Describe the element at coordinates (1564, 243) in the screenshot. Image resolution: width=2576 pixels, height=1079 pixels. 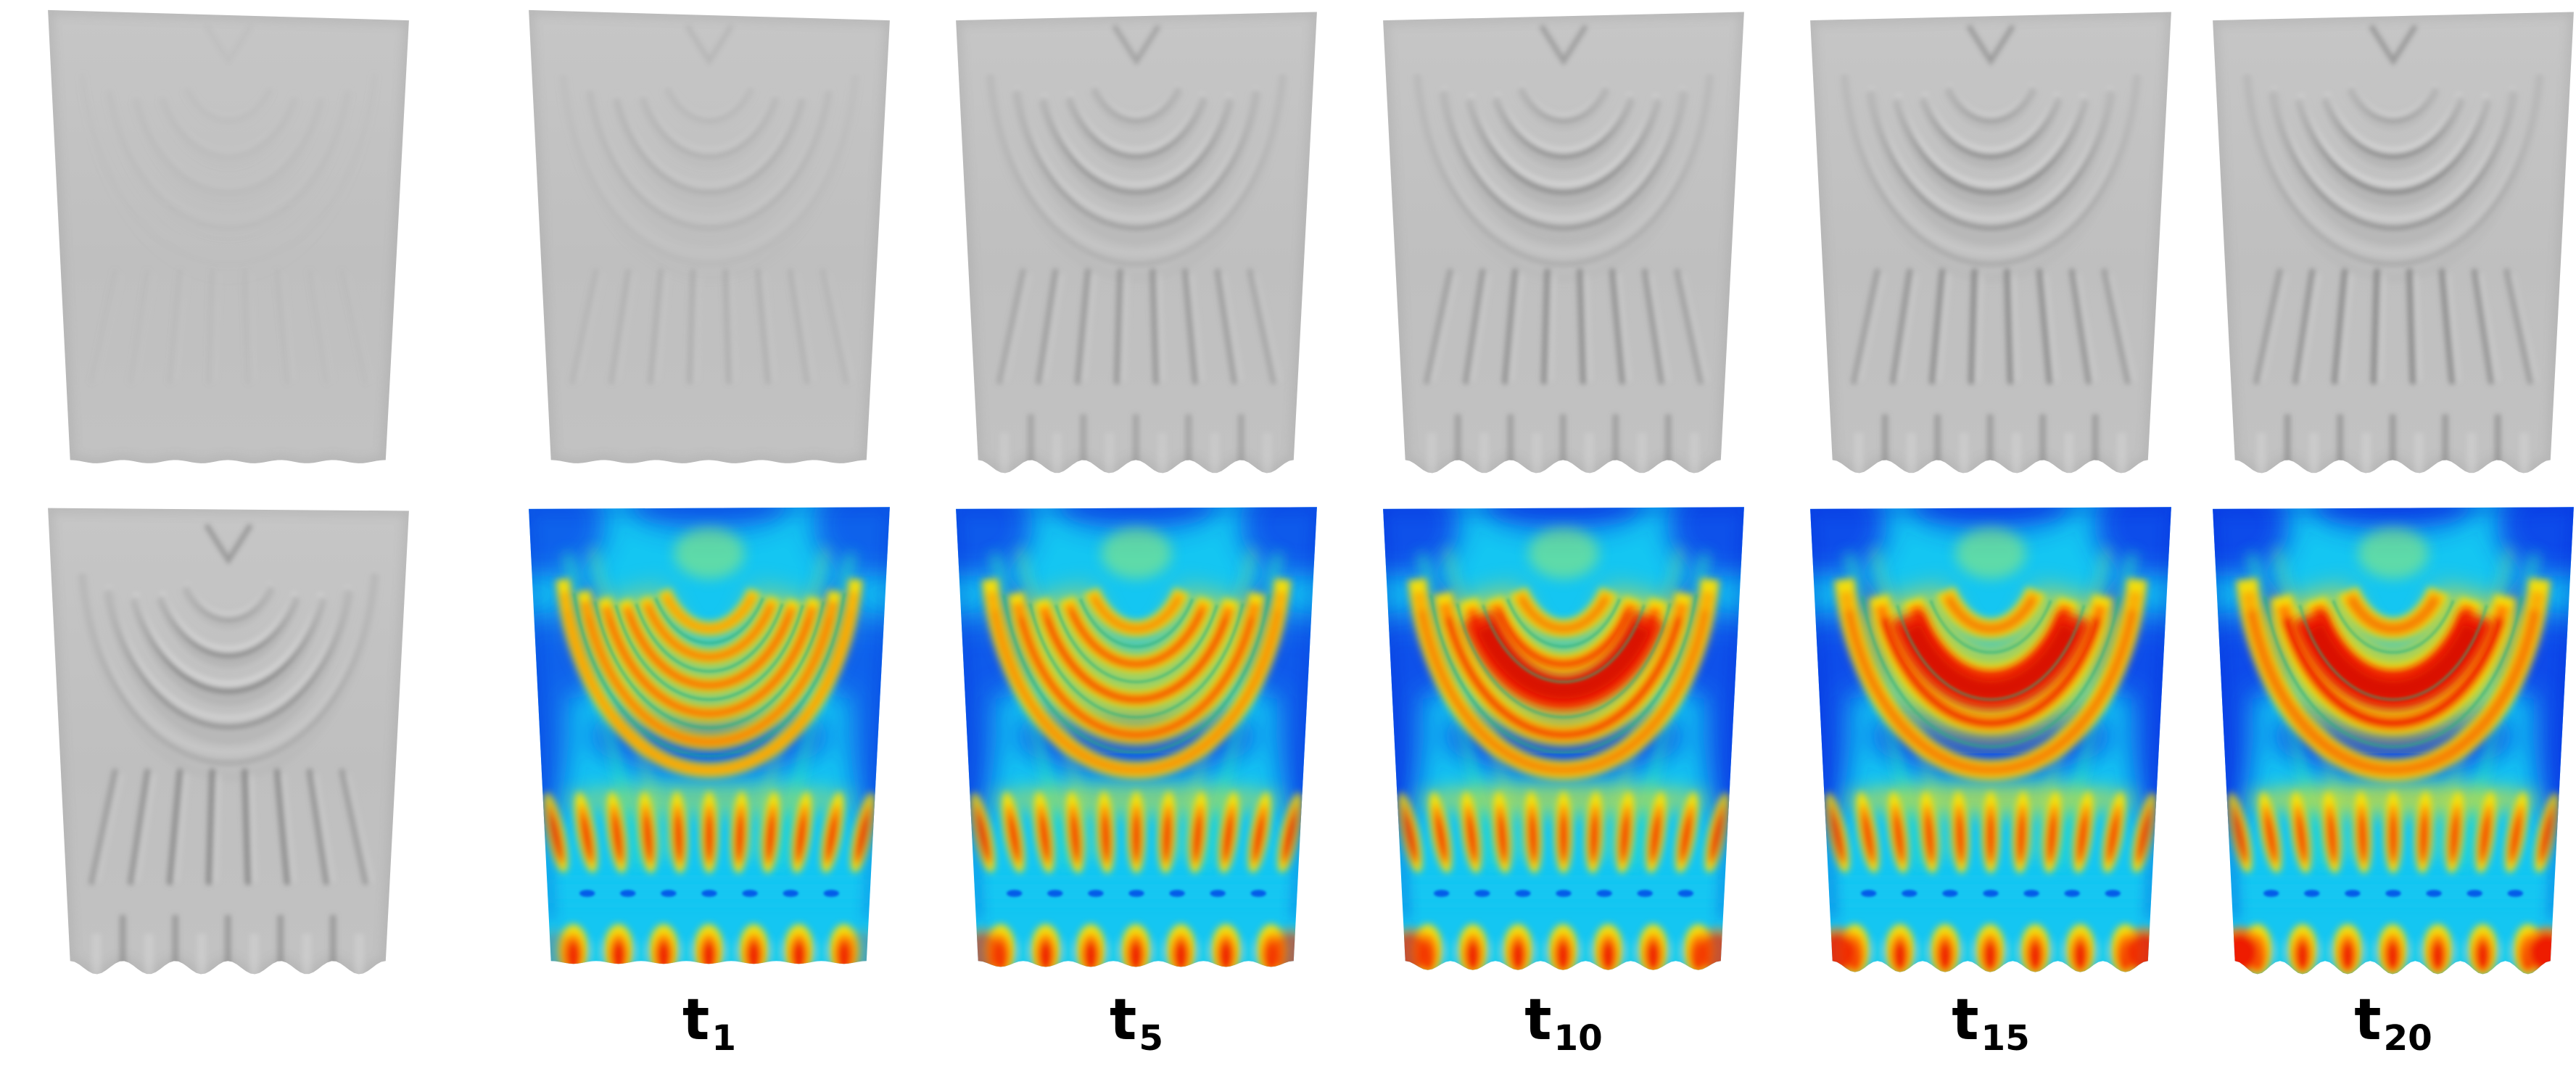
I see `cloth-render-cloth-strong` at that location.